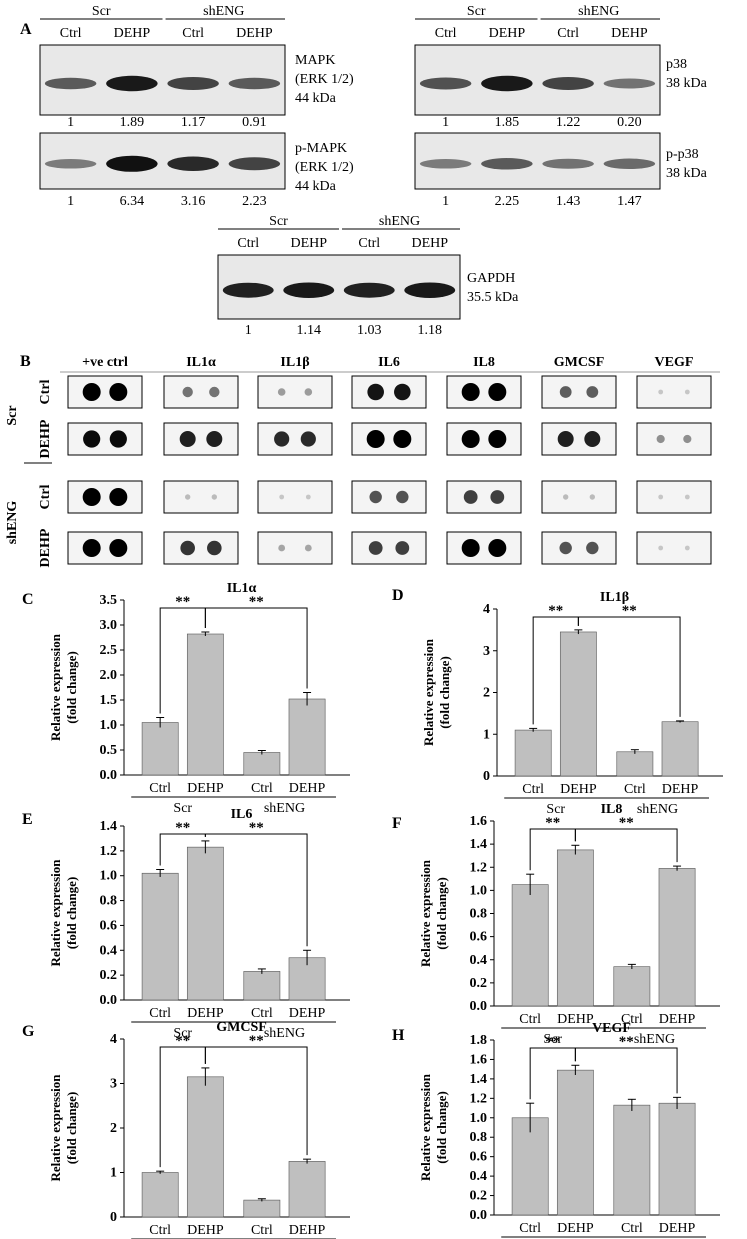  What do you see at coordinates (507, 164) in the screenshot?
I see `pp38-band` at bounding box center [507, 164].